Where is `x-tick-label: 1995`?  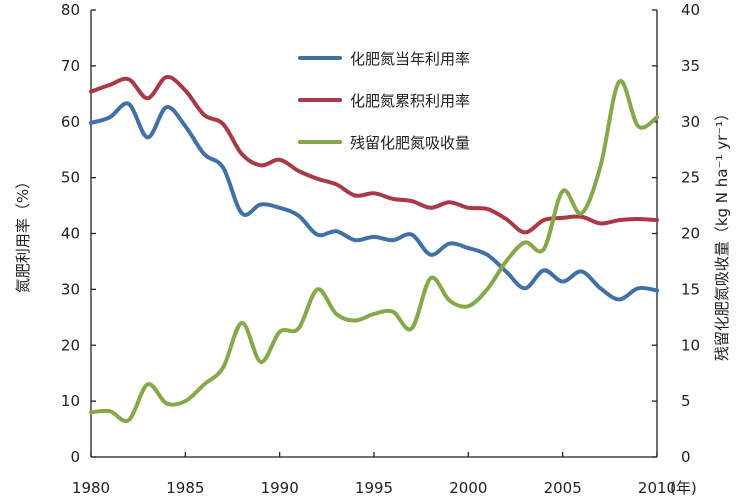
x-tick-label: 1995 is located at coordinates (374, 488).